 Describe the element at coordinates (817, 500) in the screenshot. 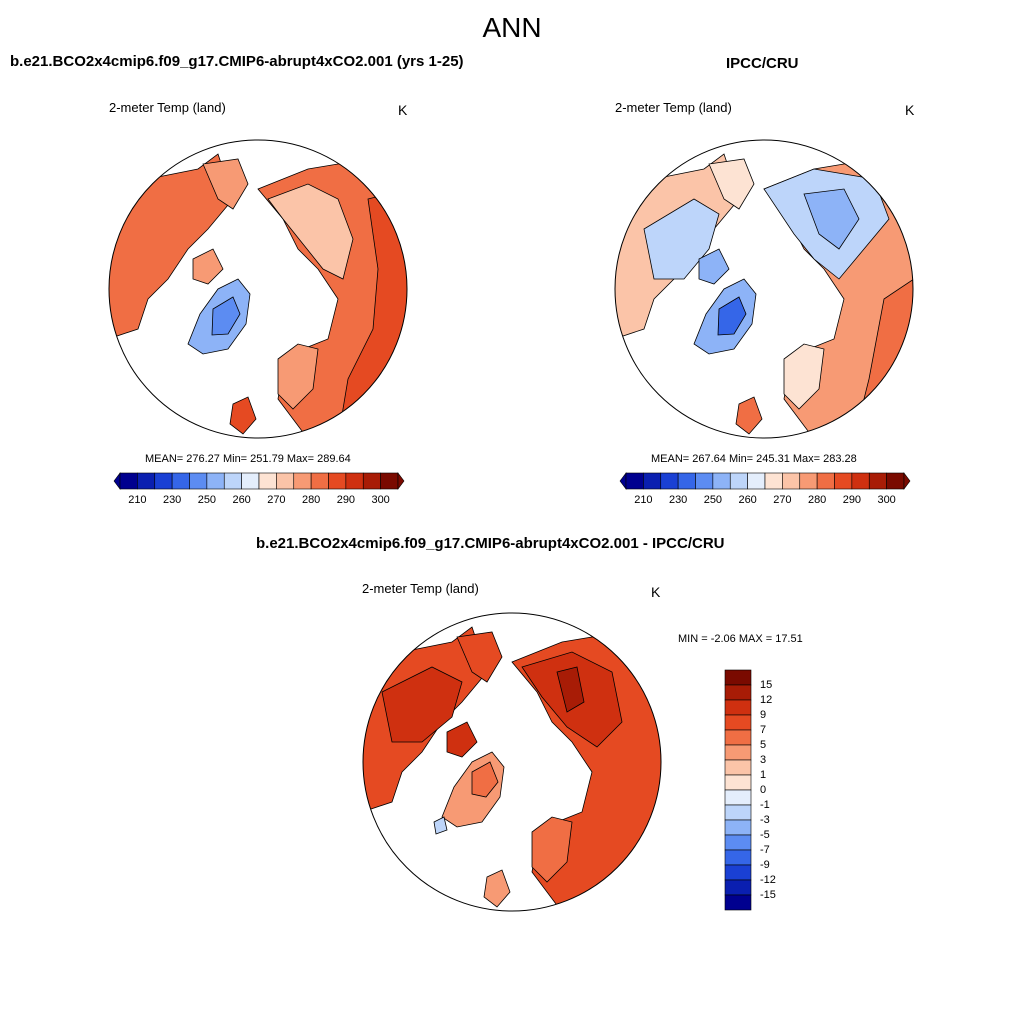

I see `colorbar-tick-label: 280` at that location.